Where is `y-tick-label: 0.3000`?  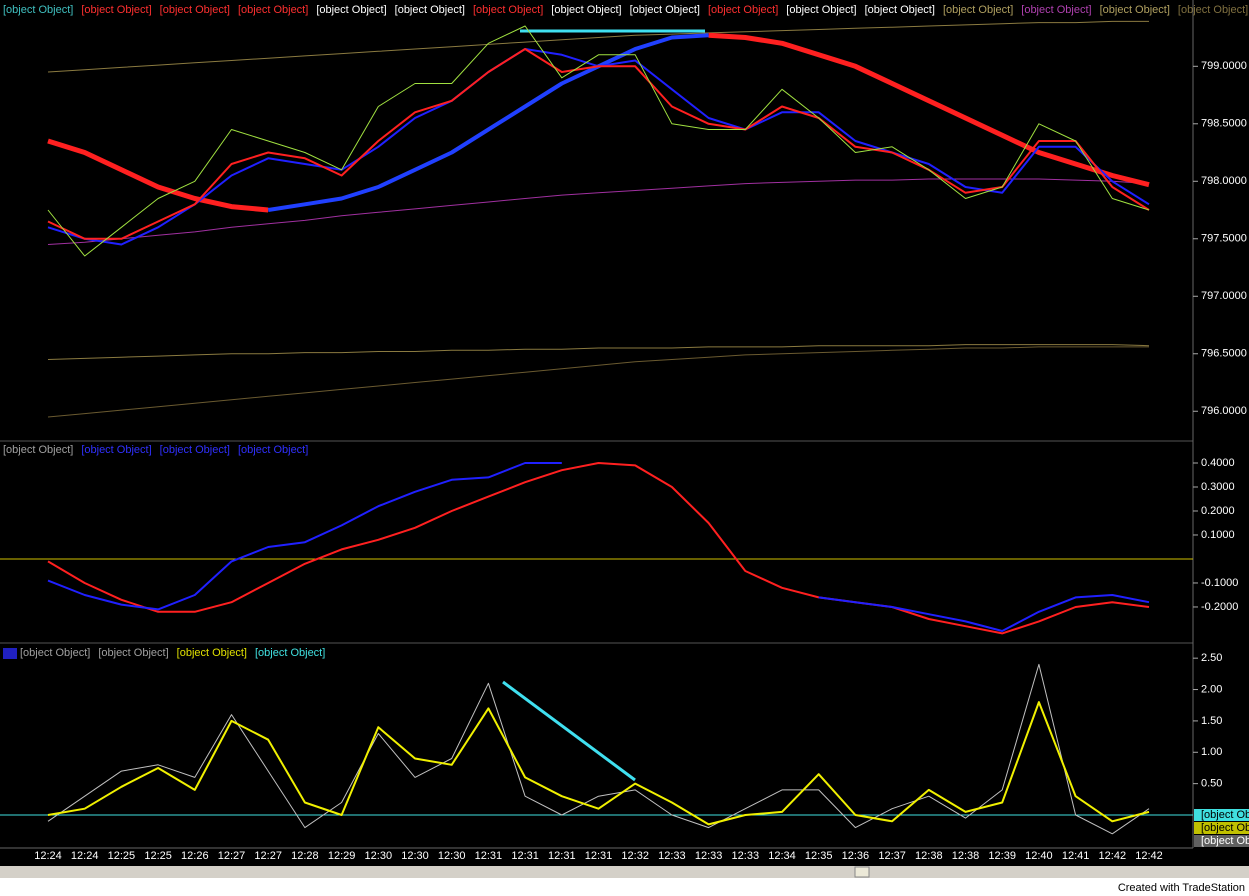
y-tick-label: 0.3000 is located at coordinates (1218, 487).